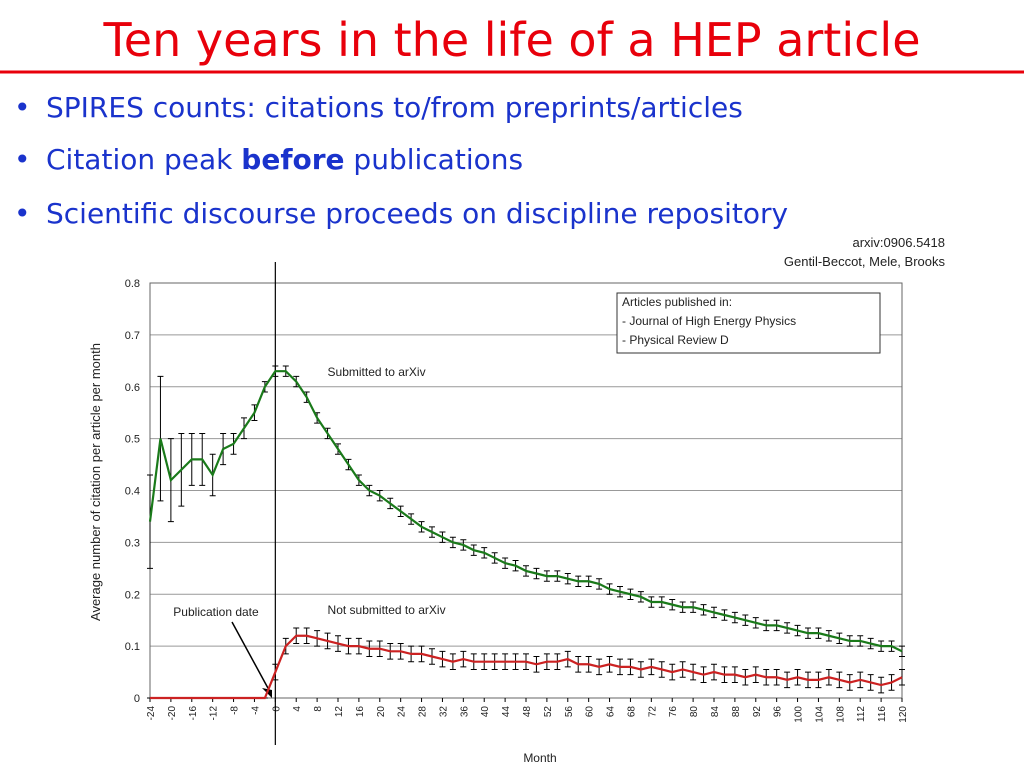  What do you see at coordinates (512, 40) in the screenshot?
I see `slide-title: Ten years in the life of a HEP article` at bounding box center [512, 40].